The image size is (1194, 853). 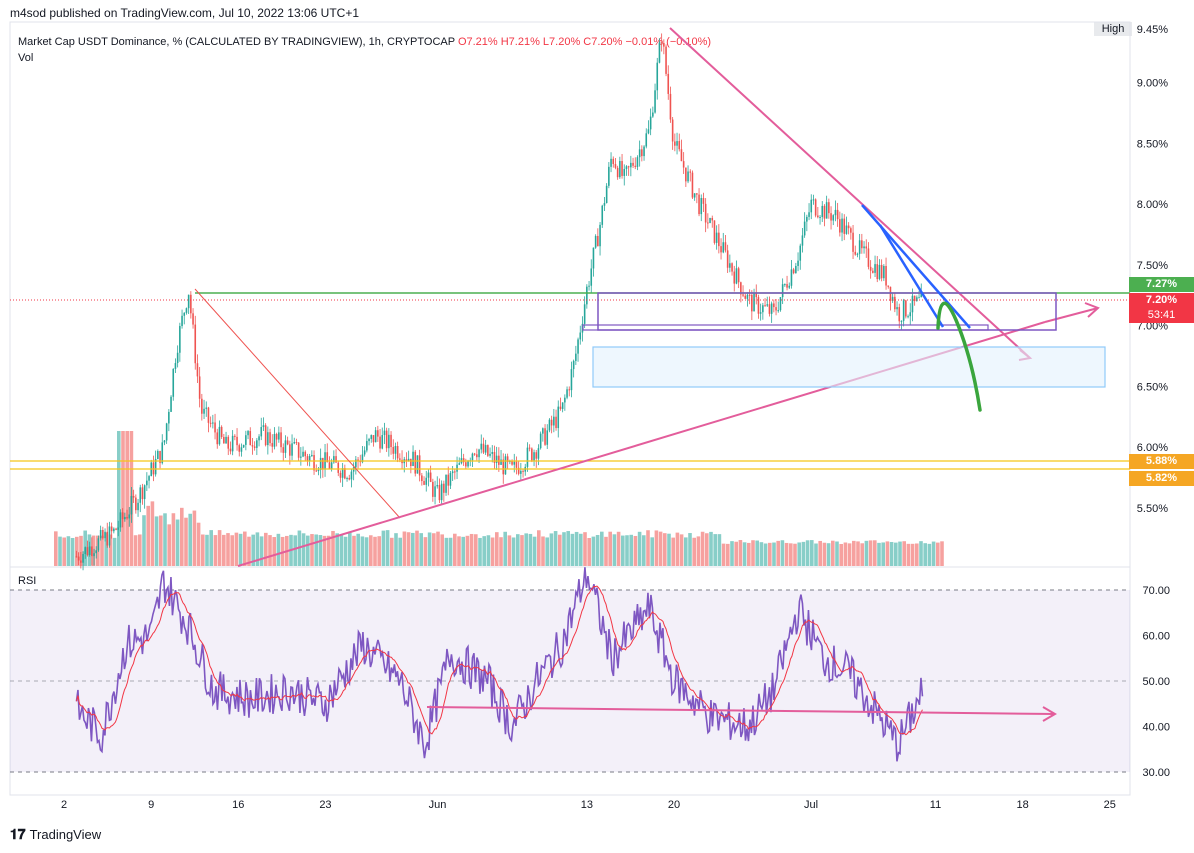 What do you see at coordinates (1152, 205) in the screenshot?
I see `price-tick-label: 8.00%` at bounding box center [1152, 205].